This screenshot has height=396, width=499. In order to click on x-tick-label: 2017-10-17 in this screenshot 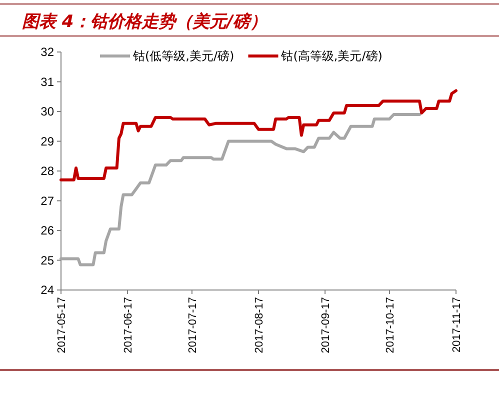, I will do `click(390, 325)`.